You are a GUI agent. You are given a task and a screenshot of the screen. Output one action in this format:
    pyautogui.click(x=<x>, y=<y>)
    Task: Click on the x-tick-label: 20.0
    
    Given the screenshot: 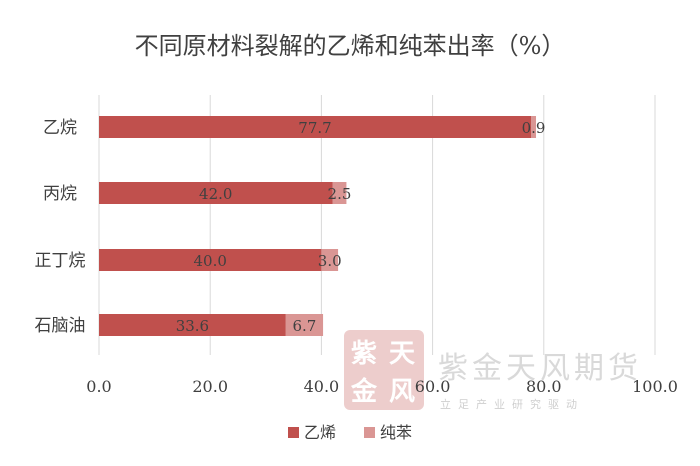 What is the action you would take?
    pyautogui.click(x=210, y=386)
    